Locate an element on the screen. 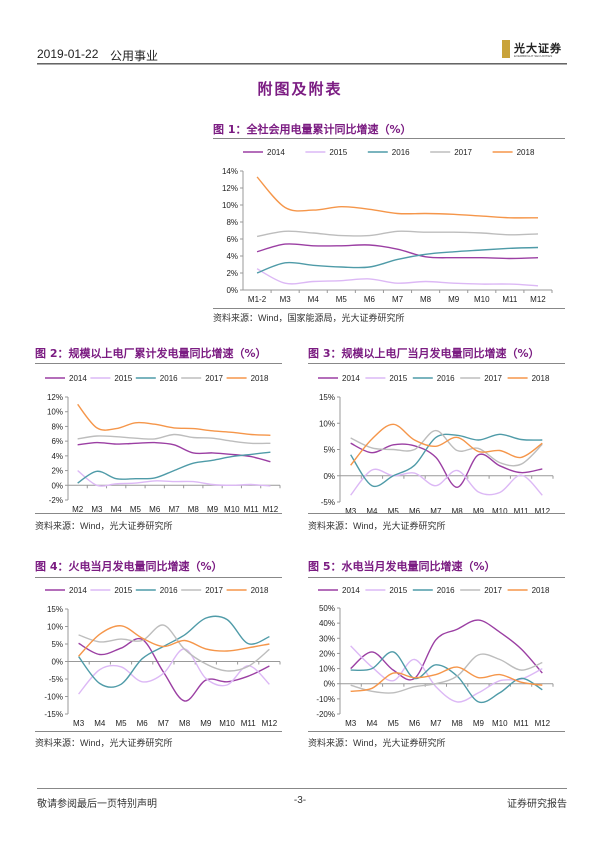 This screenshot has height=848, width=600. title-divider is located at coordinates (436, 577).